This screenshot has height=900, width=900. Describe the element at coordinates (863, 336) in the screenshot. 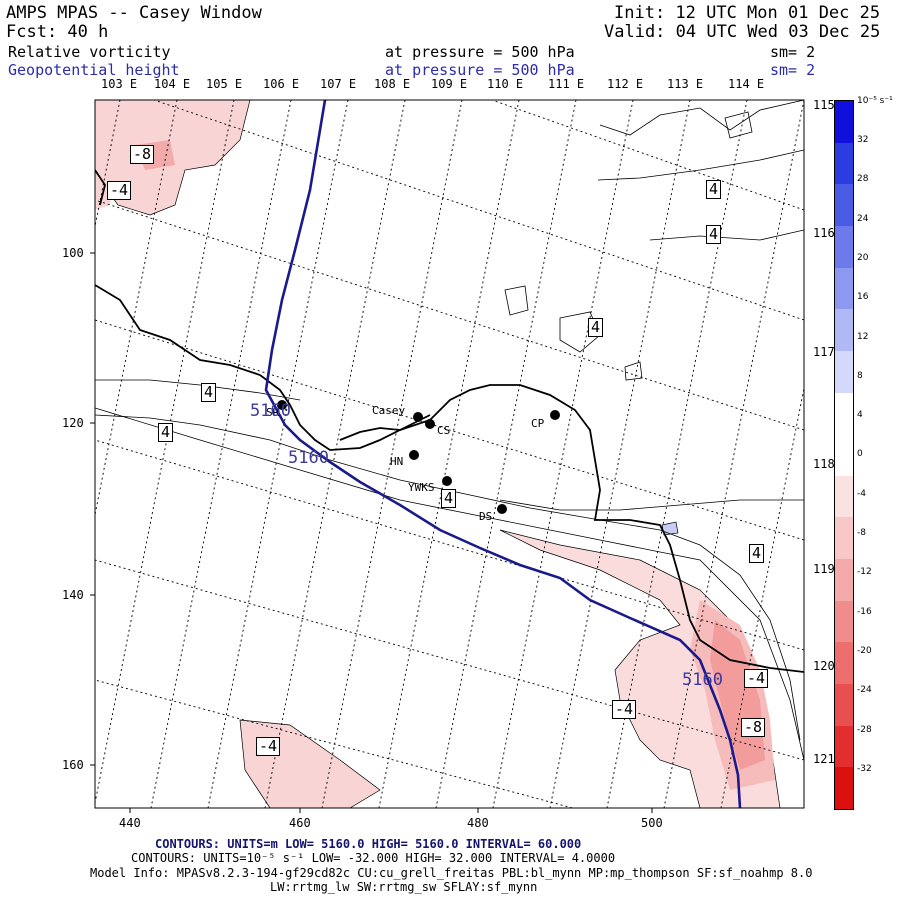

I see `colorbar-label: 12` at that location.